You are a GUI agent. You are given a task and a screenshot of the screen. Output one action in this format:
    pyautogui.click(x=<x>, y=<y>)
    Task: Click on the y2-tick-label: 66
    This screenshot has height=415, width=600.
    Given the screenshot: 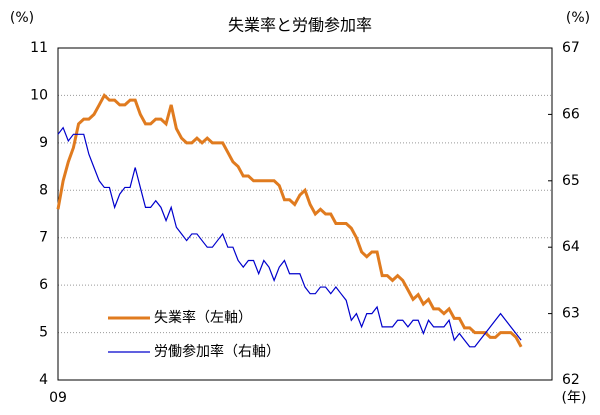 What is the action you would take?
    pyautogui.click(x=571, y=114)
    